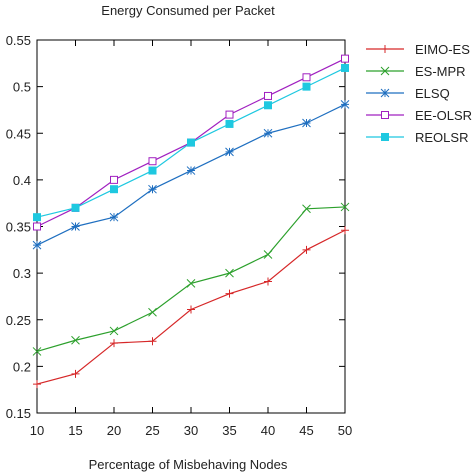 The width and height of the screenshot is (474, 474). I want to click on y-tick-label: 0.35, so click(18, 227).